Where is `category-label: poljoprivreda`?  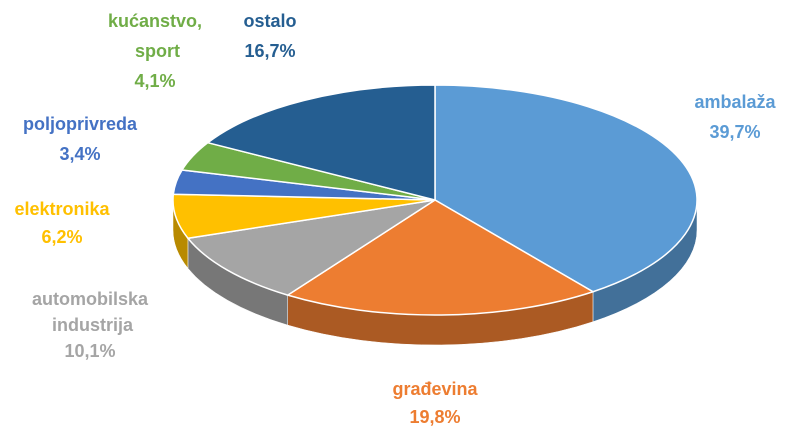
category-label: poljoprivreda is located at coordinates (80, 124).